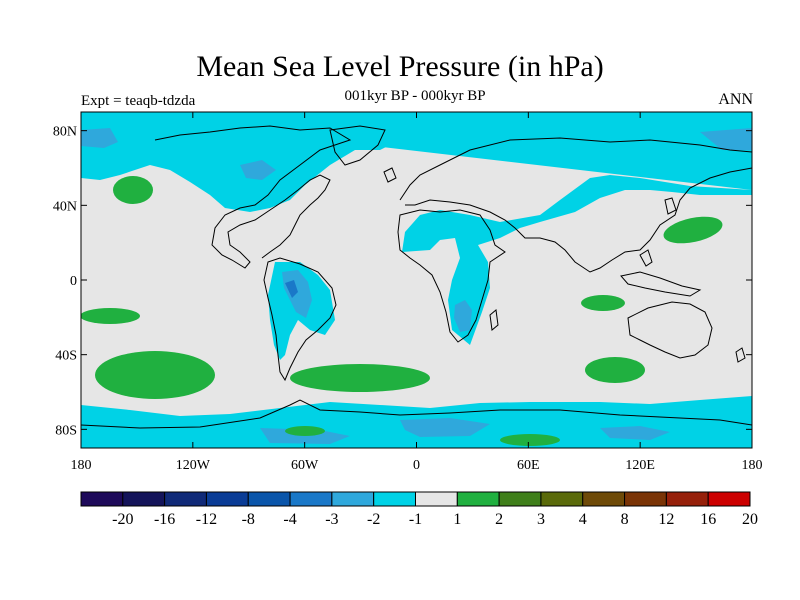 The height and width of the screenshot is (600, 800). Describe the element at coordinates (138, 101) in the screenshot. I see `experiment-label: Expt = teaqb-tdzda` at that location.